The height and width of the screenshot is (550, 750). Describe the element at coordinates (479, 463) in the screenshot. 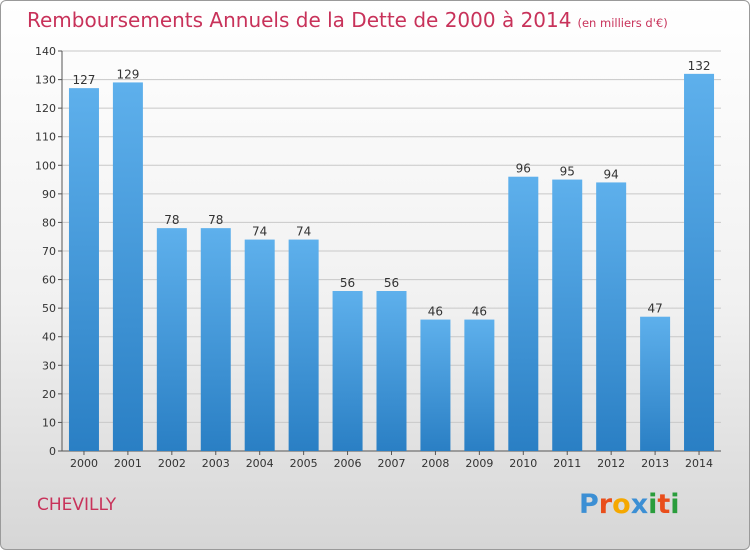

I see `x-tick-label: 2009` at that location.